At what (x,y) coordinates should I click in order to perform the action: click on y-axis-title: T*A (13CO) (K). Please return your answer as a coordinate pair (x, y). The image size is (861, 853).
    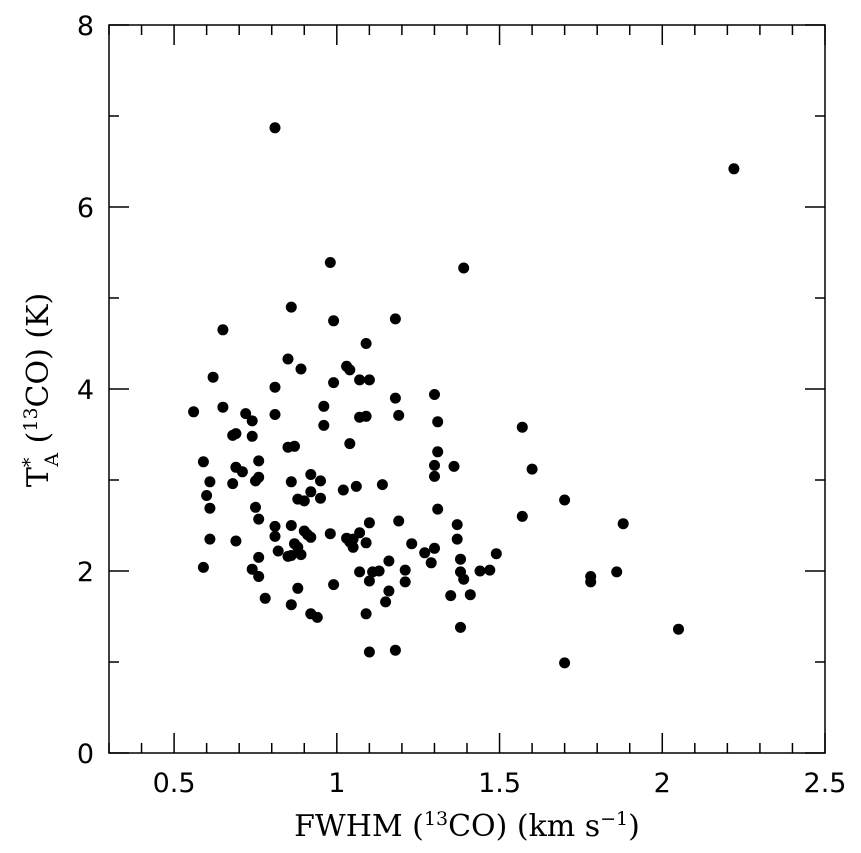
    Looking at the image, I should click on (41, 390).